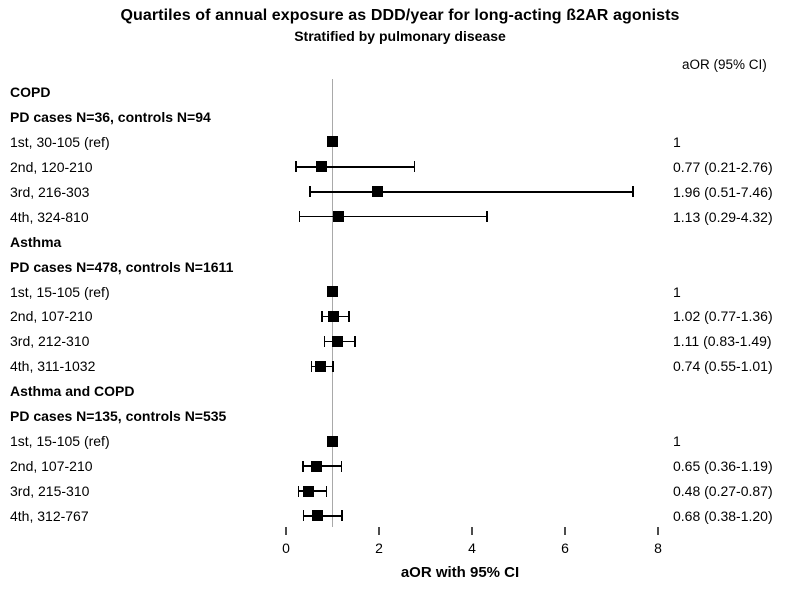 Image resolution: width=800 pixels, height=590 pixels. I want to click on aor-value: 1.02 (0.77-1.36), so click(723, 316).